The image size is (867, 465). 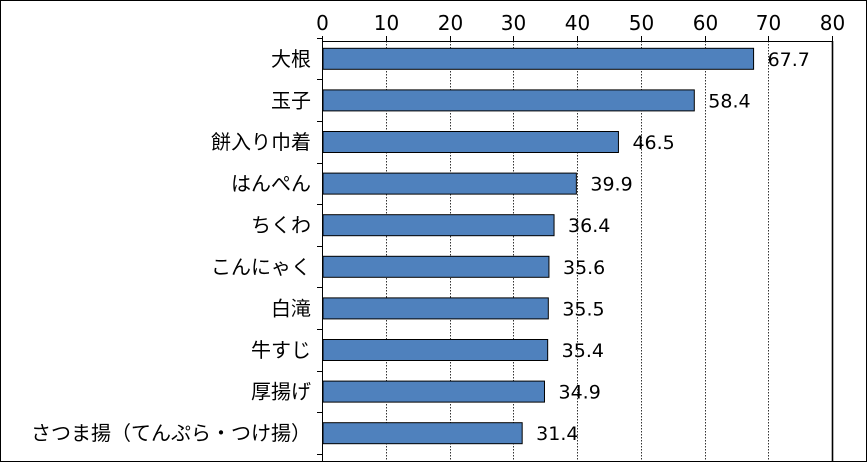 I want to click on data-label-3: 46.5, so click(x=653, y=143).